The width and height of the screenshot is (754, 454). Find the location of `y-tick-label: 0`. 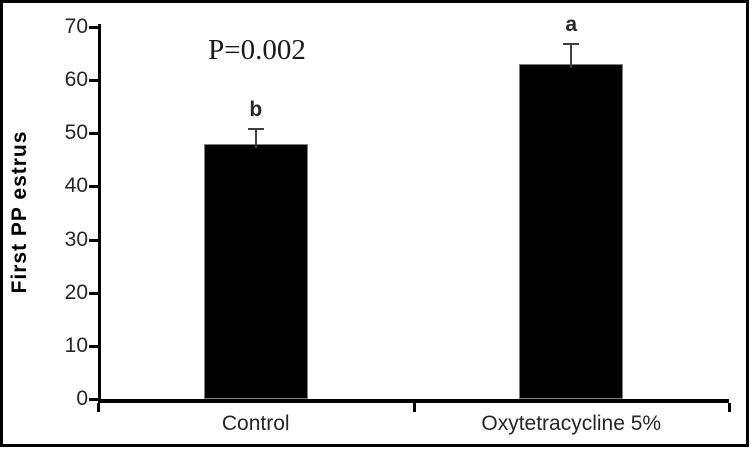

y-tick-label: 0 is located at coordinates (82, 398).